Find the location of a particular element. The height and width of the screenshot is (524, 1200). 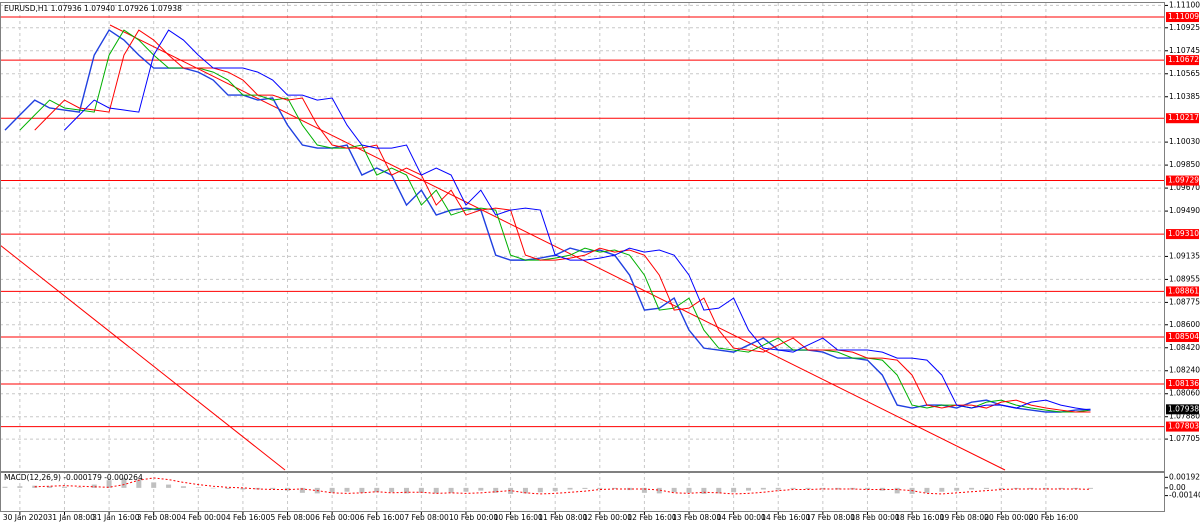

x-tick-label: 14 Feb 00:00 is located at coordinates (741, 517).